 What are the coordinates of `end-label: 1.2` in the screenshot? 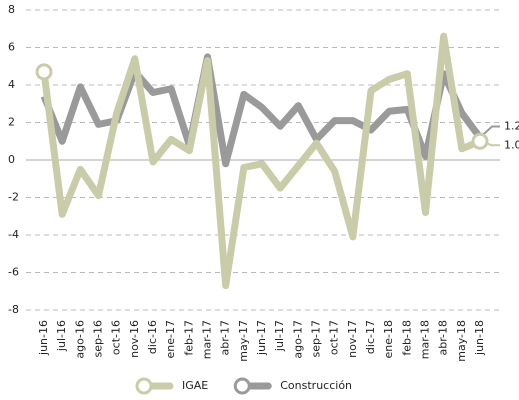 It's located at (511, 126).